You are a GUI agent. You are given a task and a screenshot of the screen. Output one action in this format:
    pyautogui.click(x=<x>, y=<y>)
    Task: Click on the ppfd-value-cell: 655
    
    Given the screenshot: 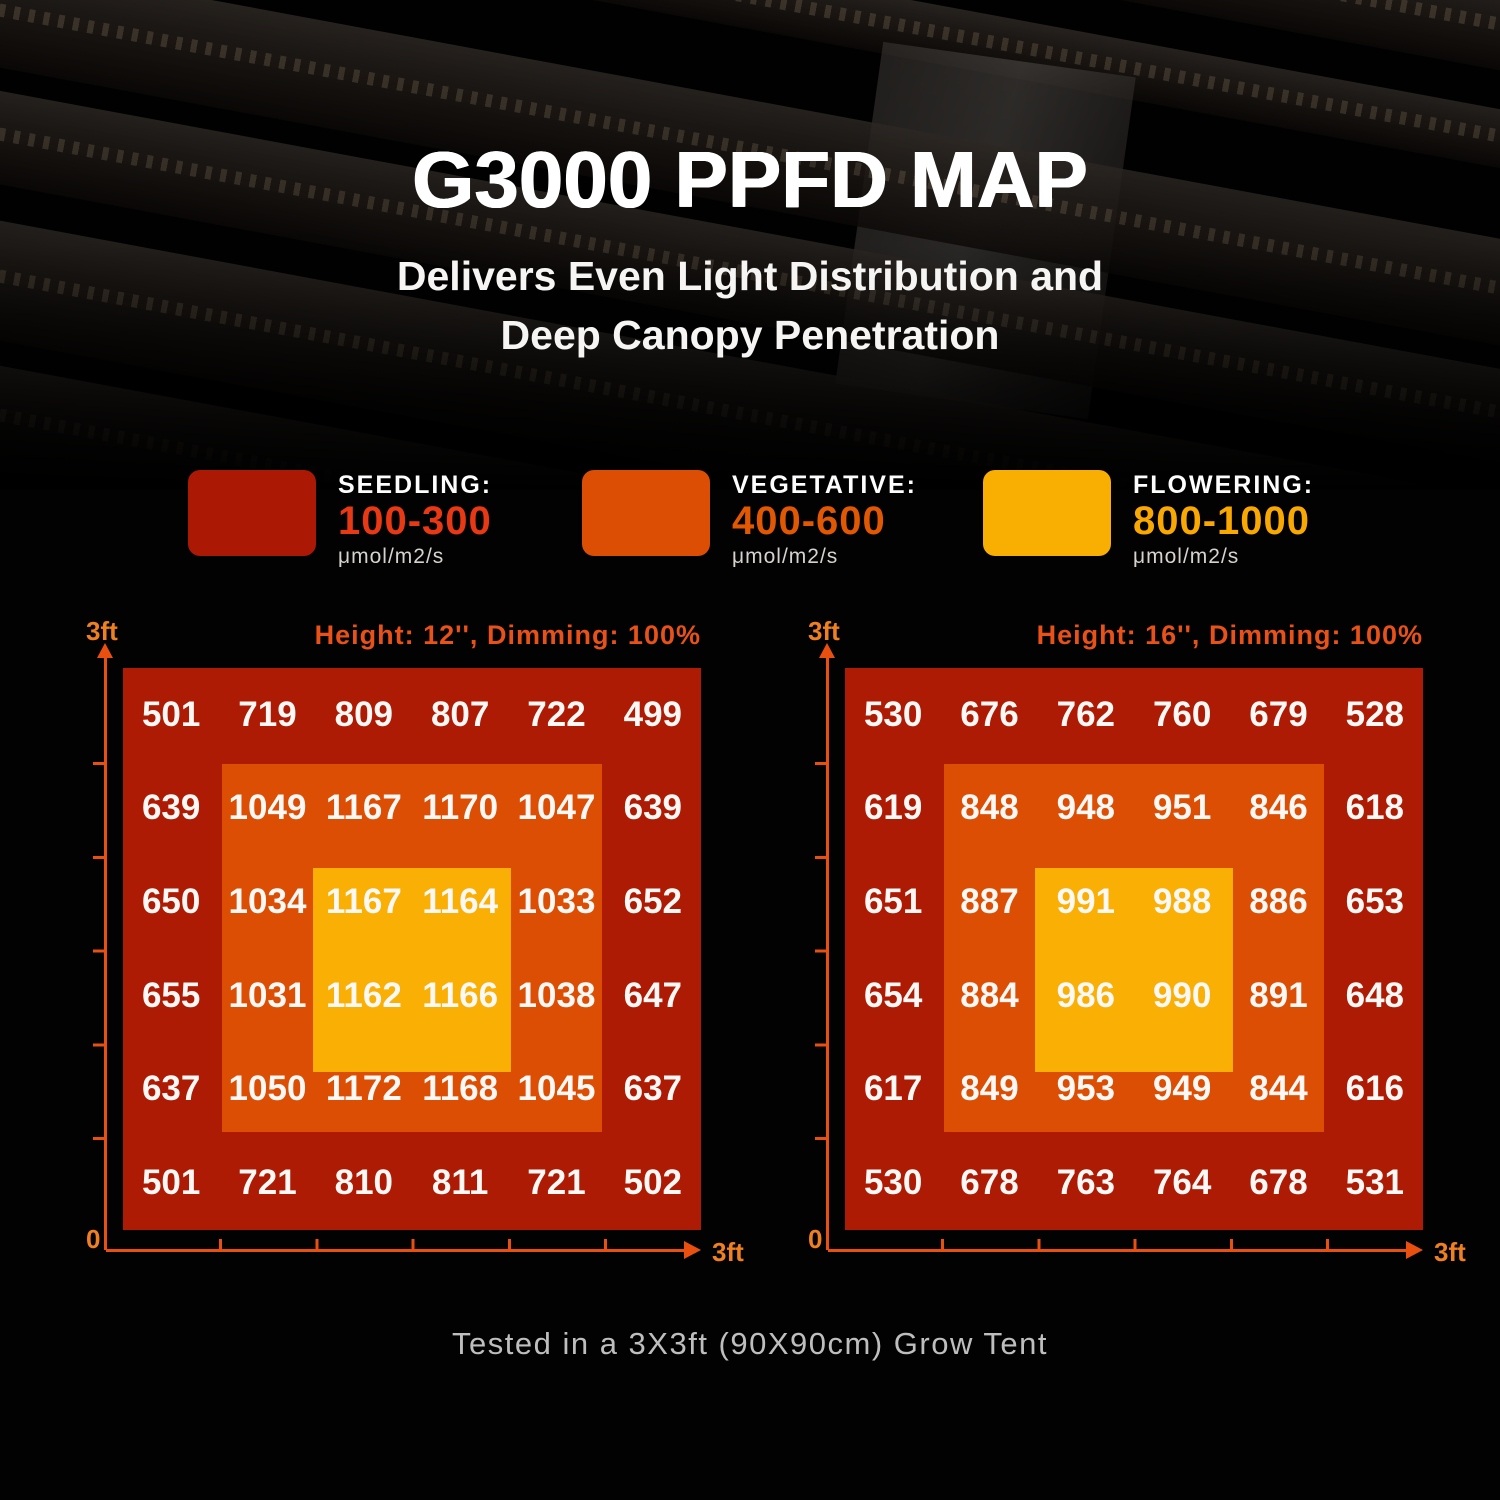 What is the action you would take?
    pyautogui.click(x=171, y=995)
    